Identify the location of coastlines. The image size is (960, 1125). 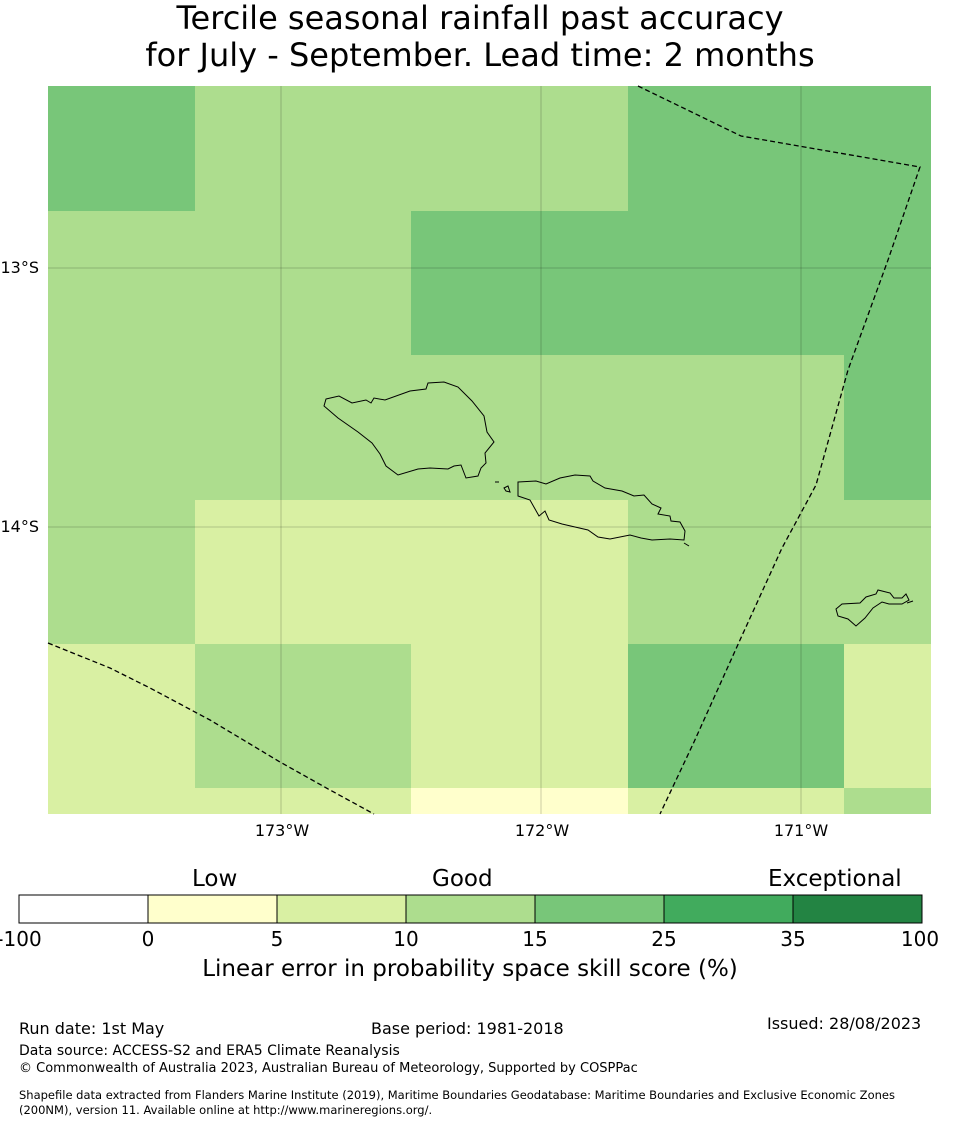
(618, 504).